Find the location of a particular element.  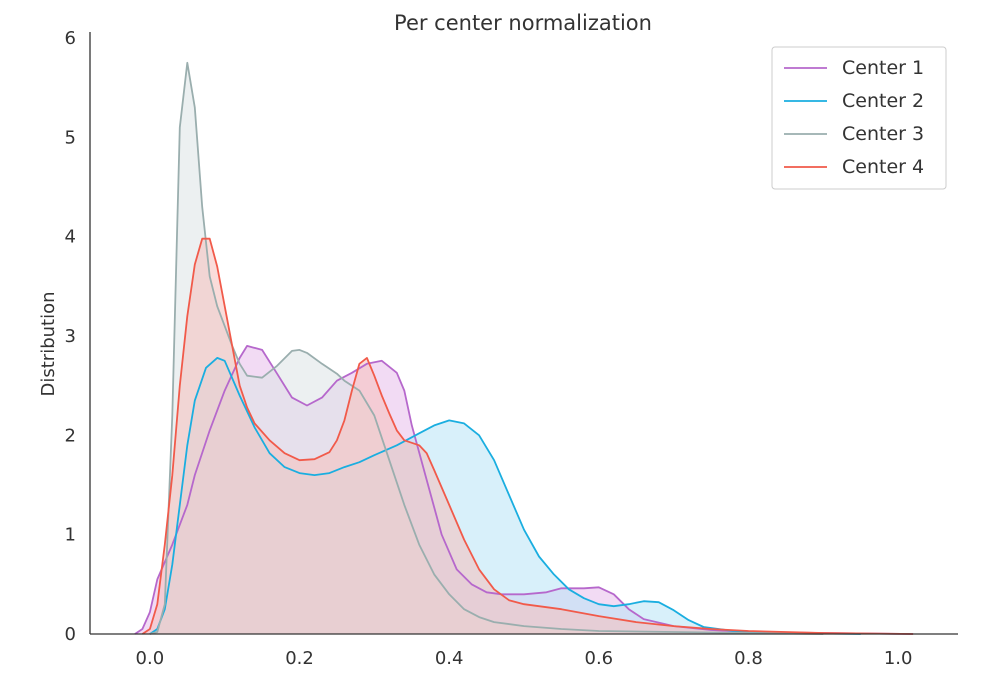

y-tick-label: 5 is located at coordinates (70, 137).